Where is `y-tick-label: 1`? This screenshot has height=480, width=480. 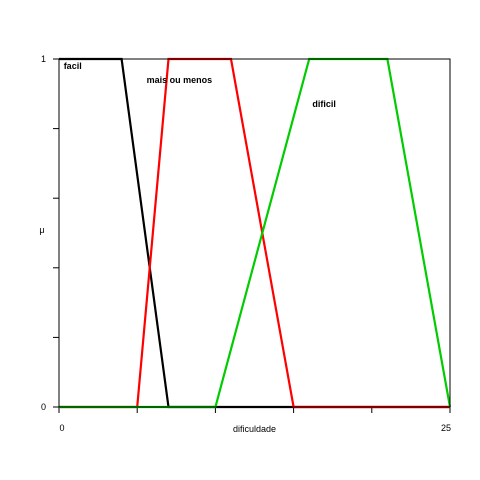
y-tick-label: 1 is located at coordinates (43, 59).